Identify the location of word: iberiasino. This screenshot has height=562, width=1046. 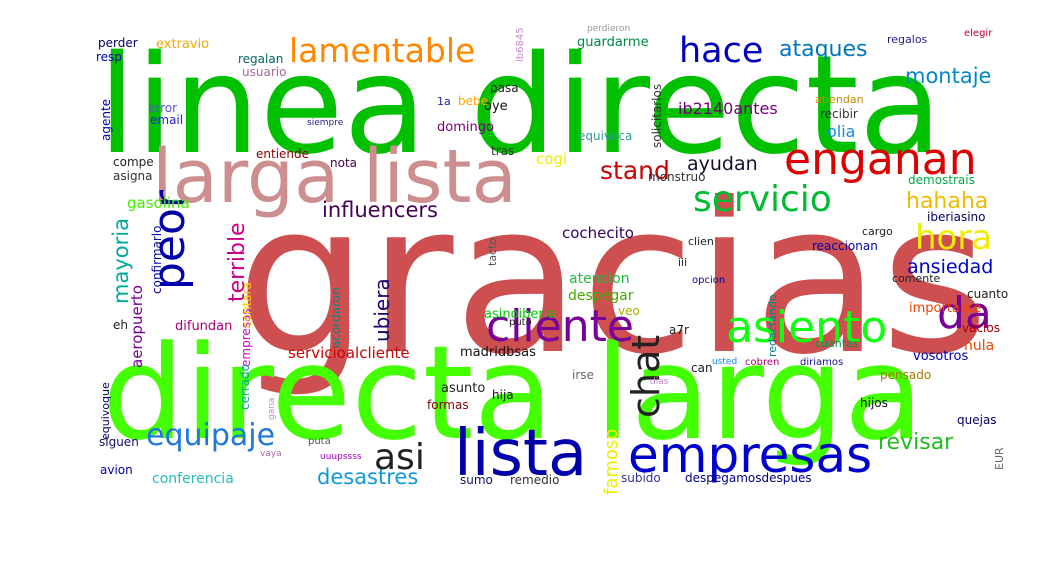
(956, 217).